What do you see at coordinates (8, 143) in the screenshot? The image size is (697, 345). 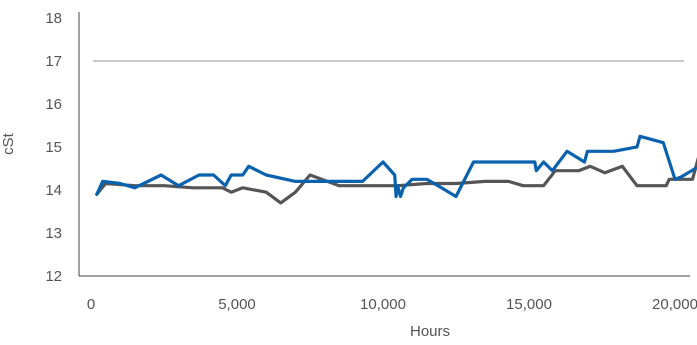 I see `y-axis-title: cSt` at bounding box center [8, 143].